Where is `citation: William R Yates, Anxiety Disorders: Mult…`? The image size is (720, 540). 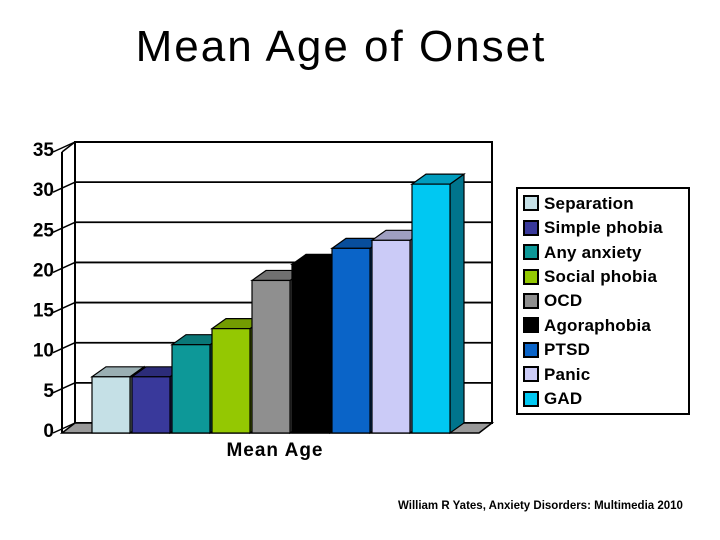
citation: William R Yates, Anxiety Disorders: Mult… is located at coordinates (540, 506).